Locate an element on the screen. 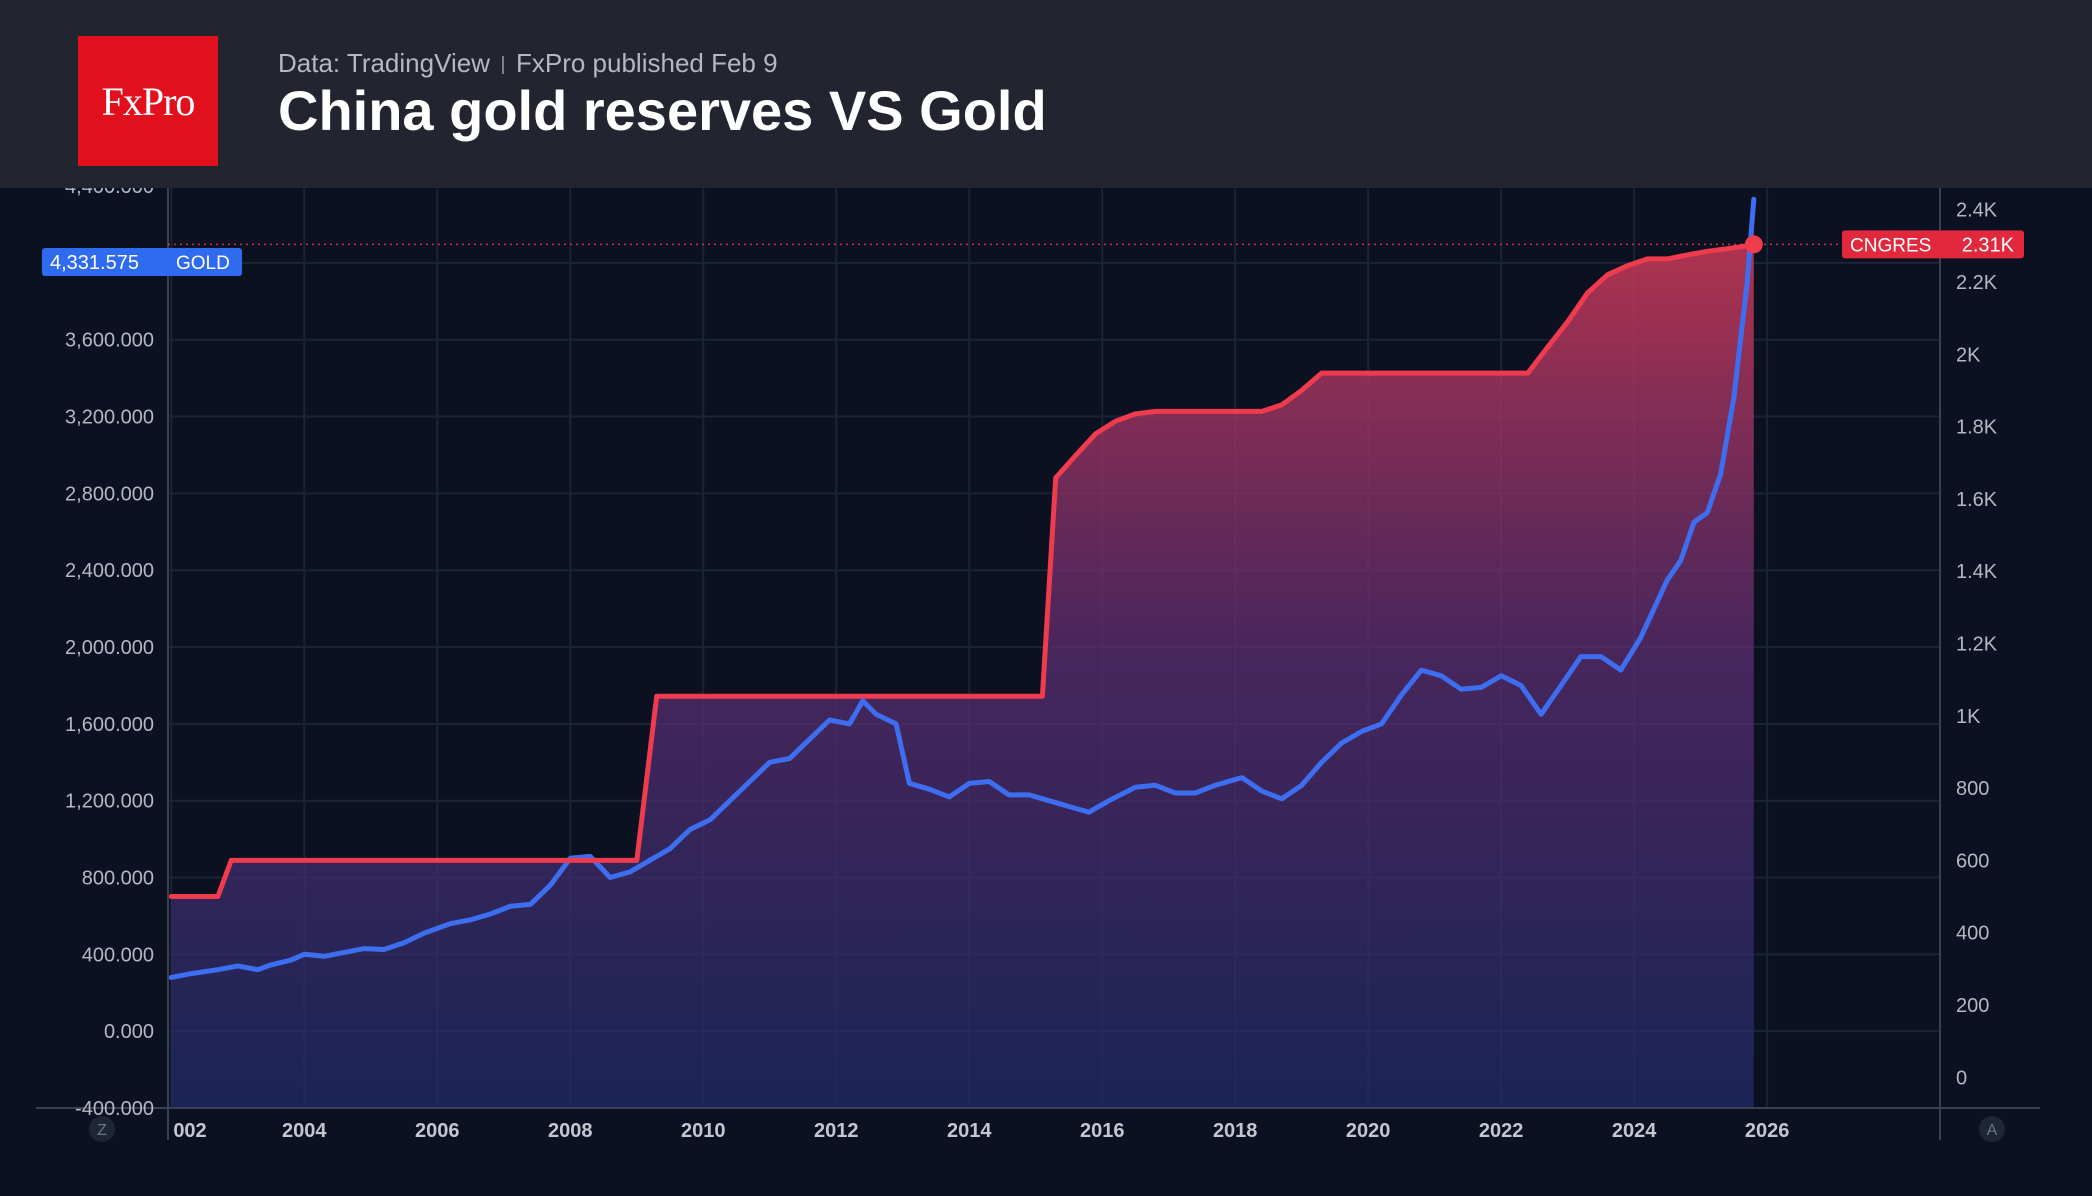 This screenshot has width=2092, height=1196. x-axis-tick-label: 2018 is located at coordinates (1235, 1131).